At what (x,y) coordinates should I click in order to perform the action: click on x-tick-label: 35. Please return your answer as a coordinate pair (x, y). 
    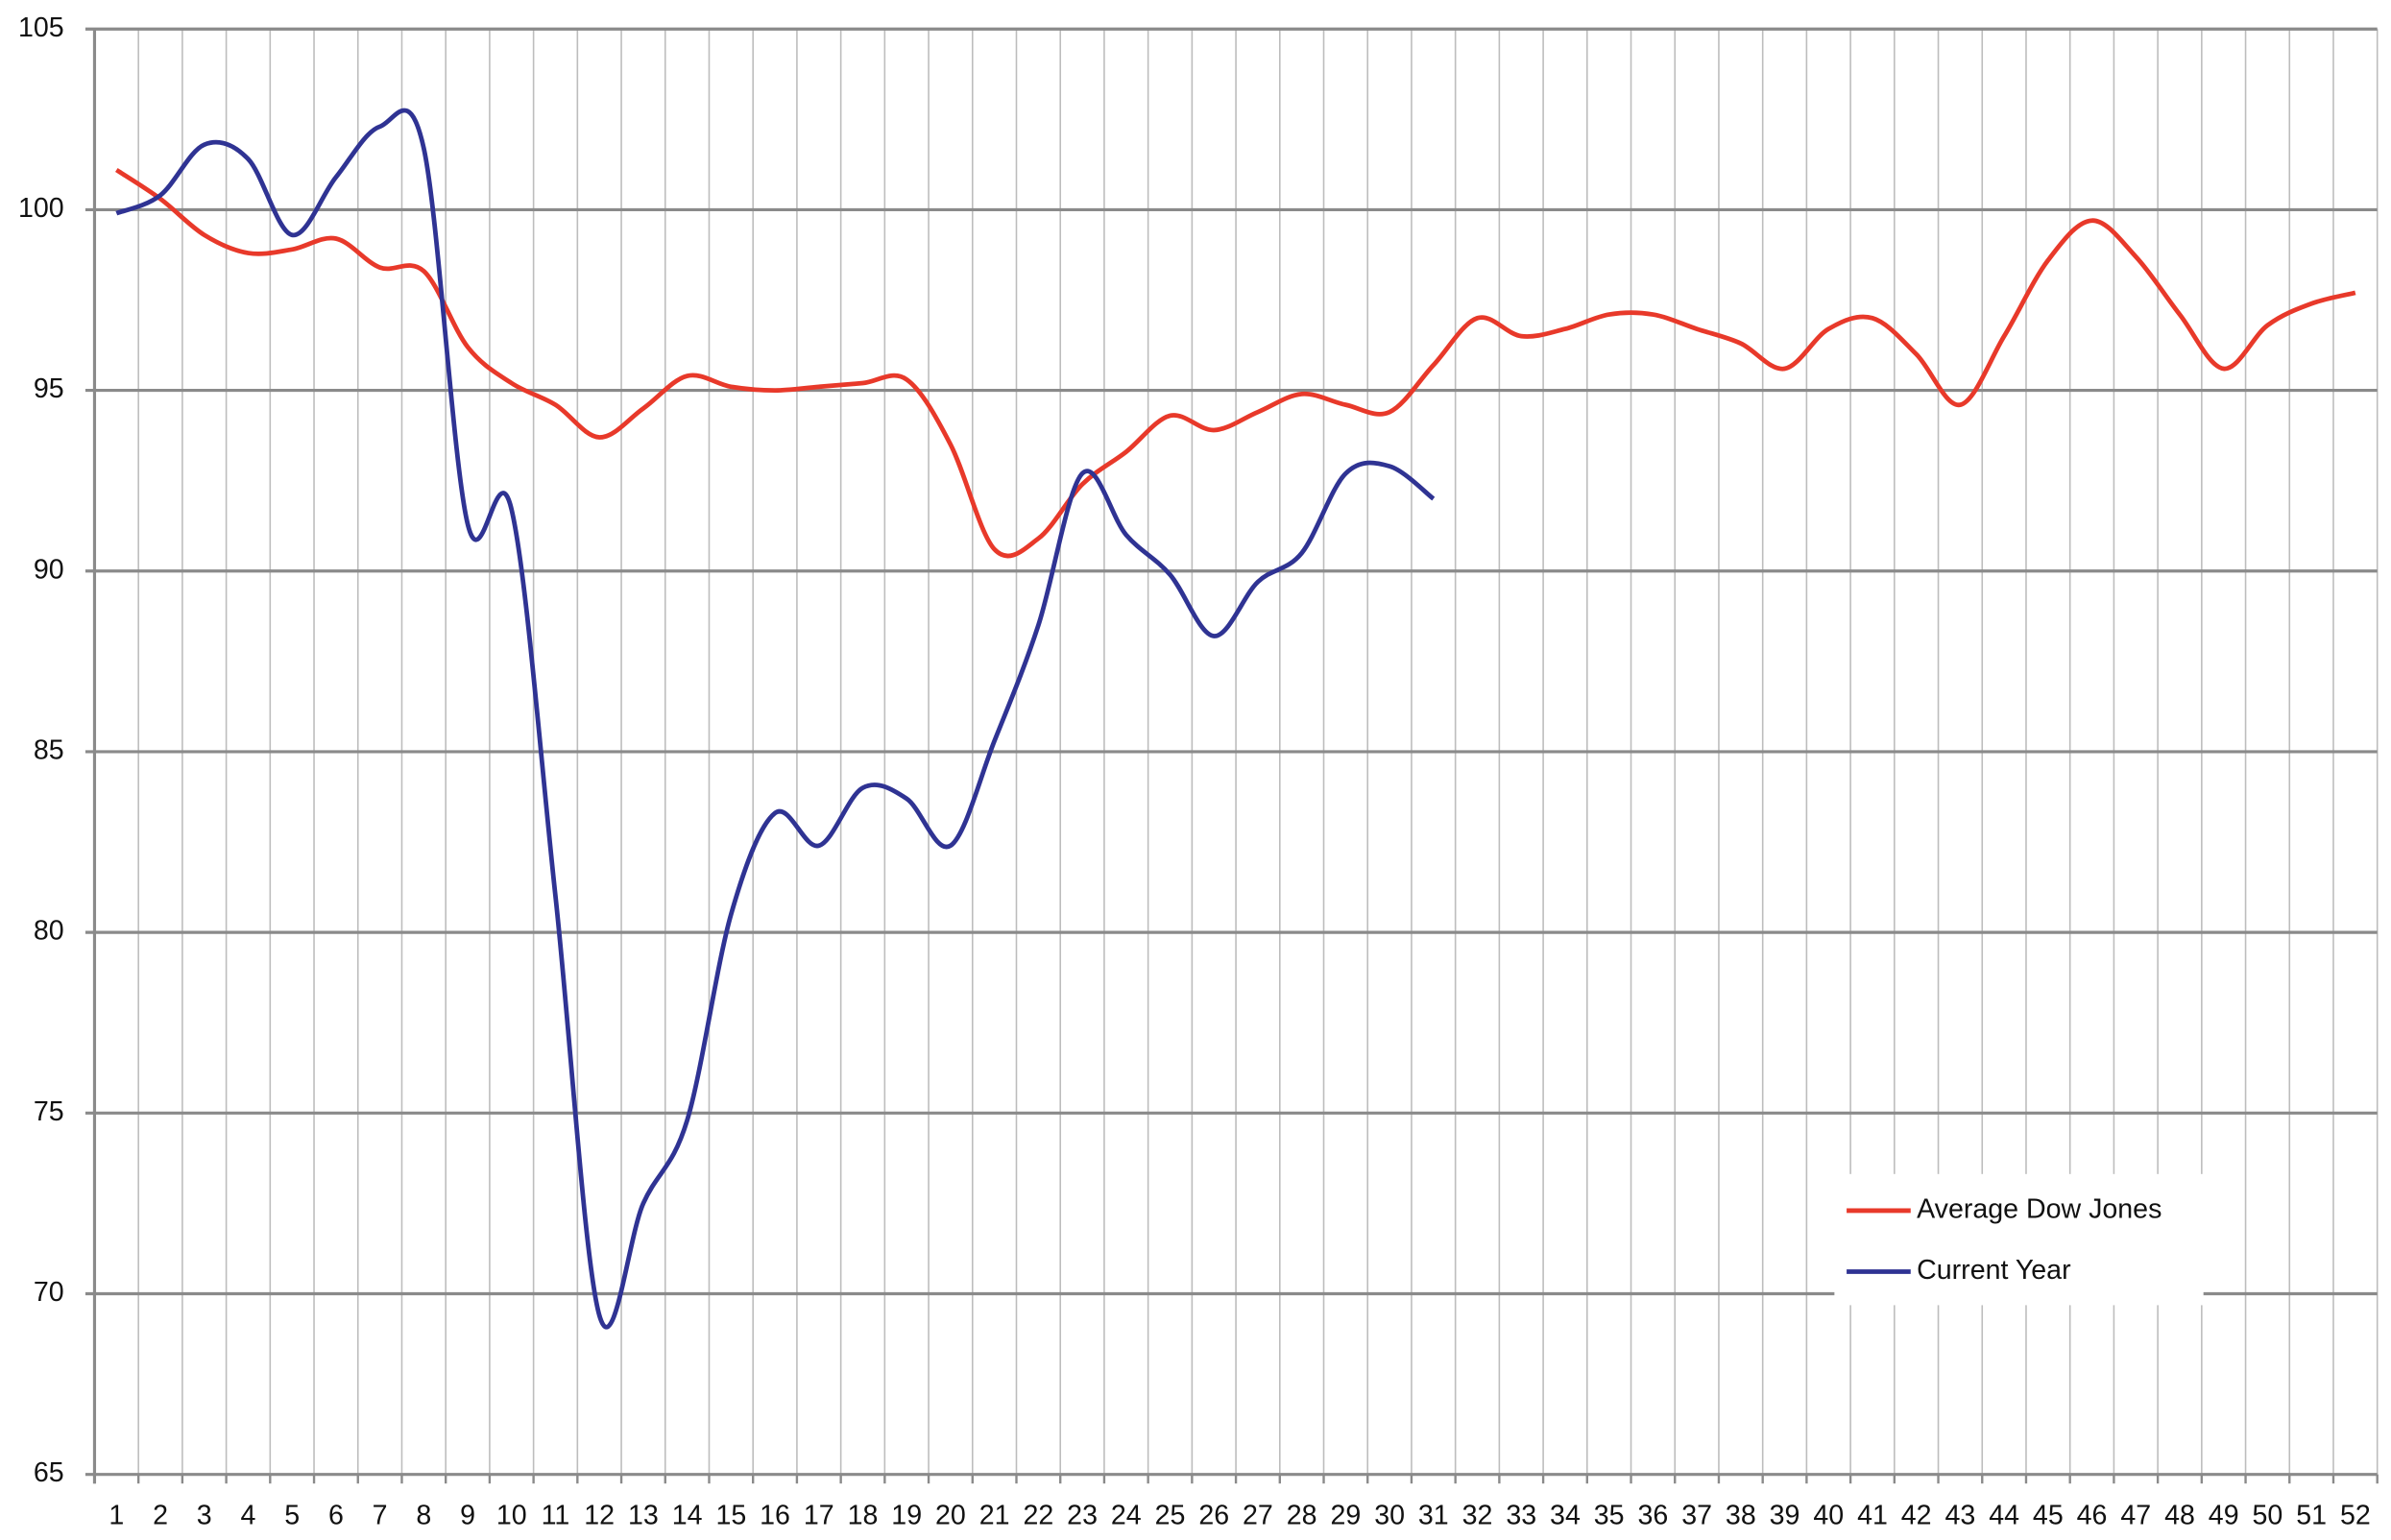
    Looking at the image, I should click on (1609, 1516).